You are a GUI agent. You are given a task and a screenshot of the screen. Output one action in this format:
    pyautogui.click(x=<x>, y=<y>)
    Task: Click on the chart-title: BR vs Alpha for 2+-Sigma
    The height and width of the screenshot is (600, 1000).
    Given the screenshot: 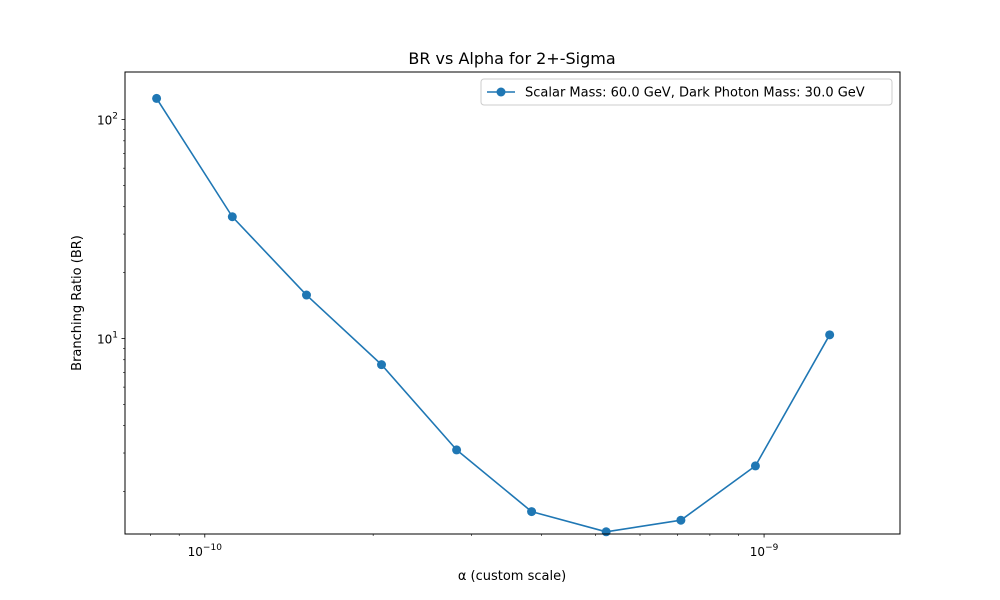 What is the action you would take?
    pyautogui.click(x=511, y=58)
    